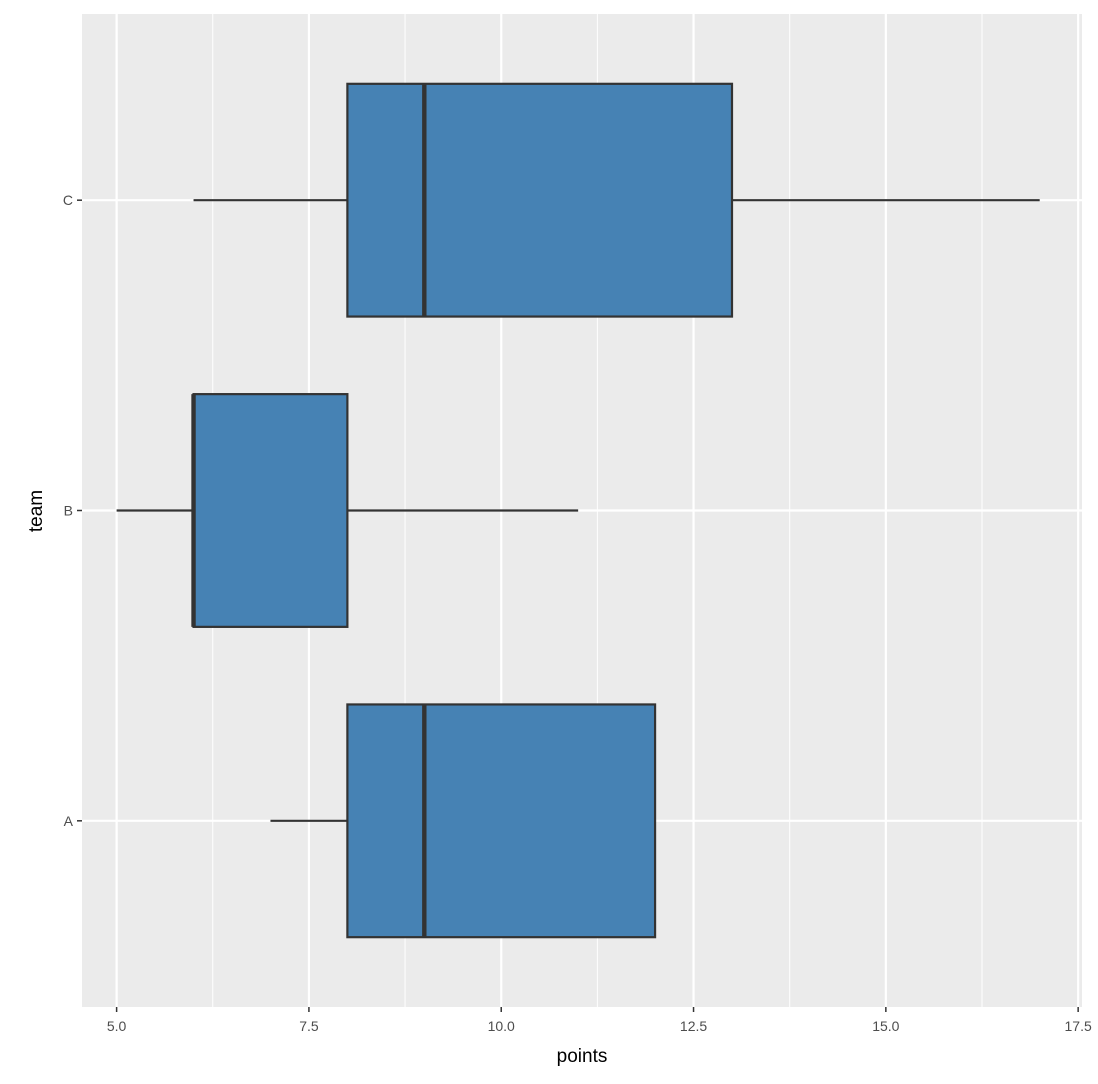  I want to click on x-axis-title: points, so click(582, 1056).